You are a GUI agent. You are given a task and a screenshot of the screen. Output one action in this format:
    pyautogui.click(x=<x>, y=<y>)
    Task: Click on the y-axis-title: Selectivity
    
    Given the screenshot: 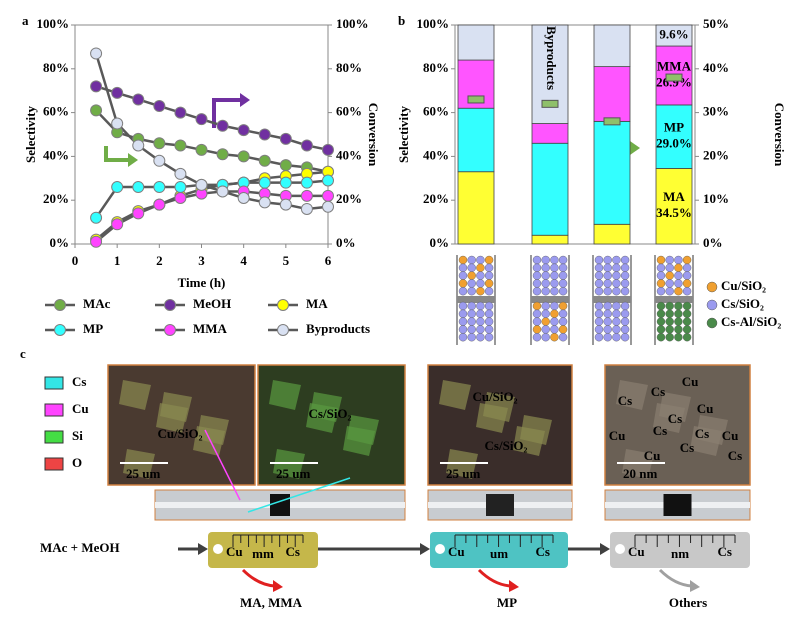 What is the action you would take?
    pyautogui.click(x=403, y=134)
    